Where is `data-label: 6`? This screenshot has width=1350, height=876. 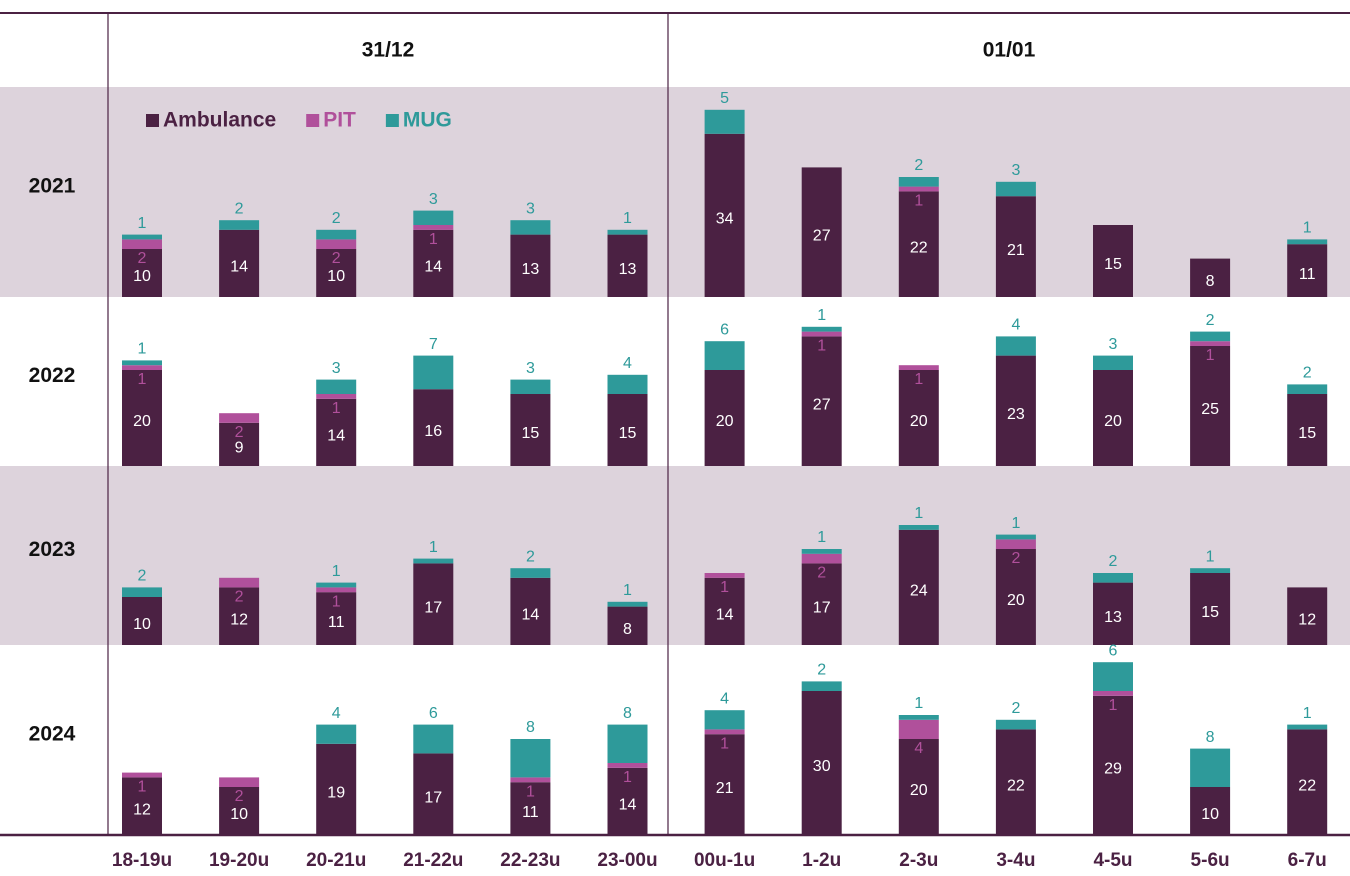
data-label: 6 is located at coordinates (1113, 650).